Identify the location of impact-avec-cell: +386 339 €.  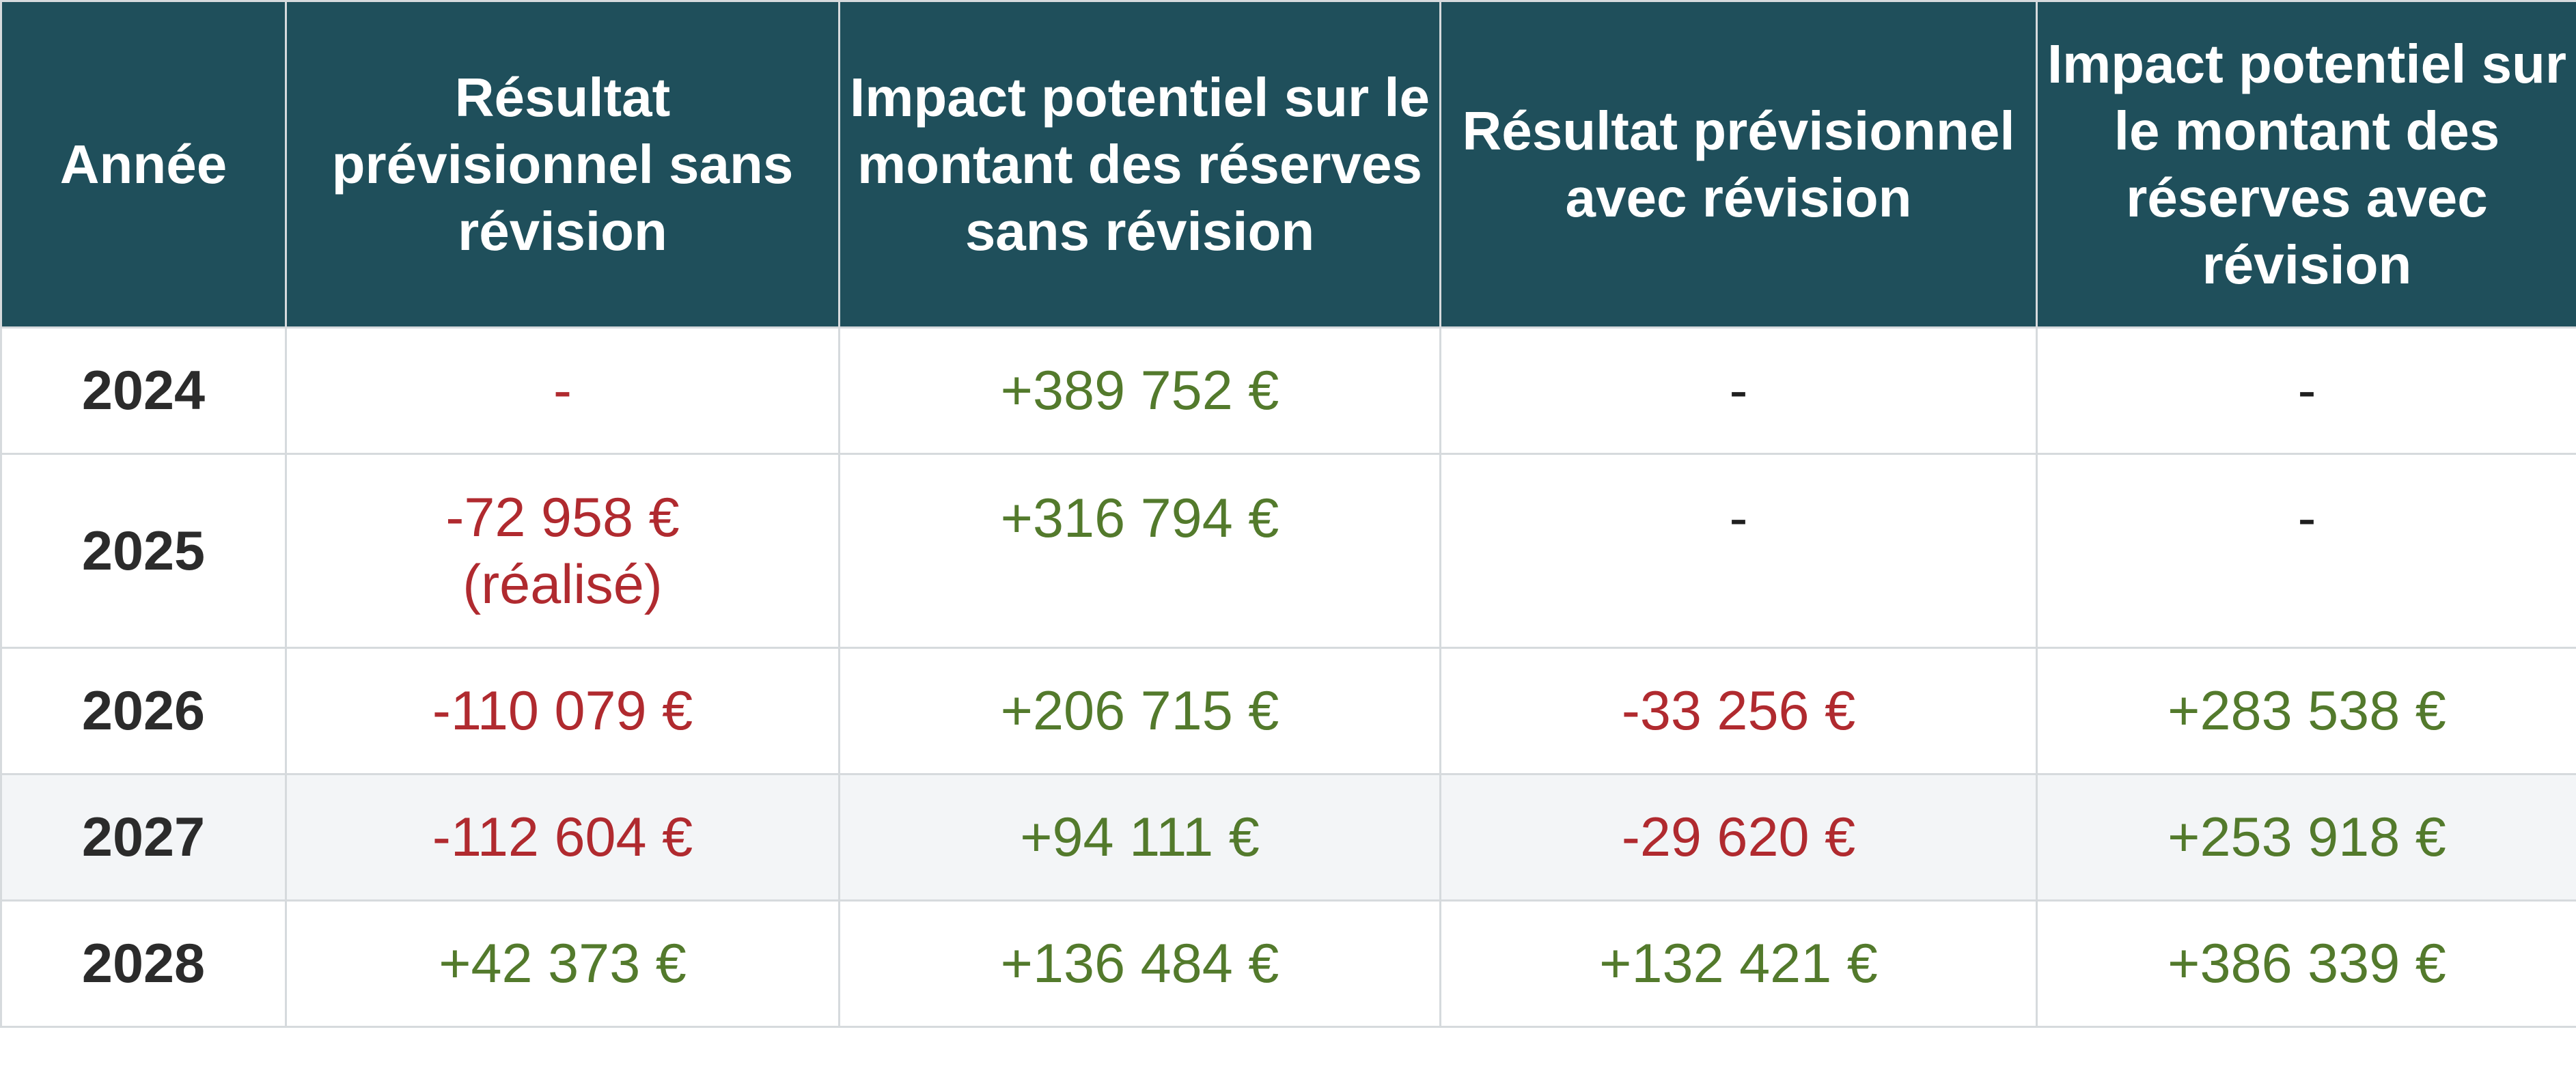
(2306, 964).